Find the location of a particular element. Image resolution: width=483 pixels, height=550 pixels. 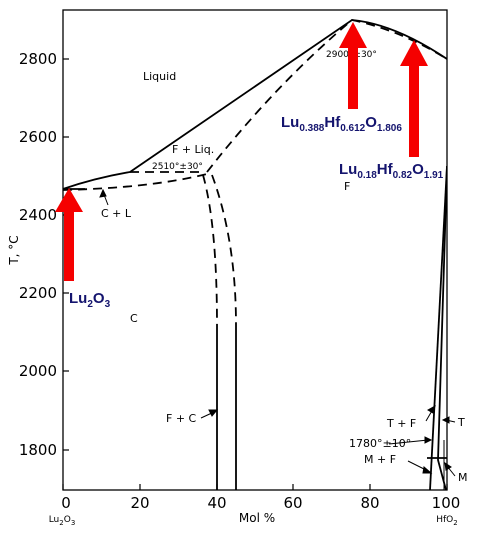

x-end-label-lu2o3: Lu2O3 is located at coordinates (62, 521).